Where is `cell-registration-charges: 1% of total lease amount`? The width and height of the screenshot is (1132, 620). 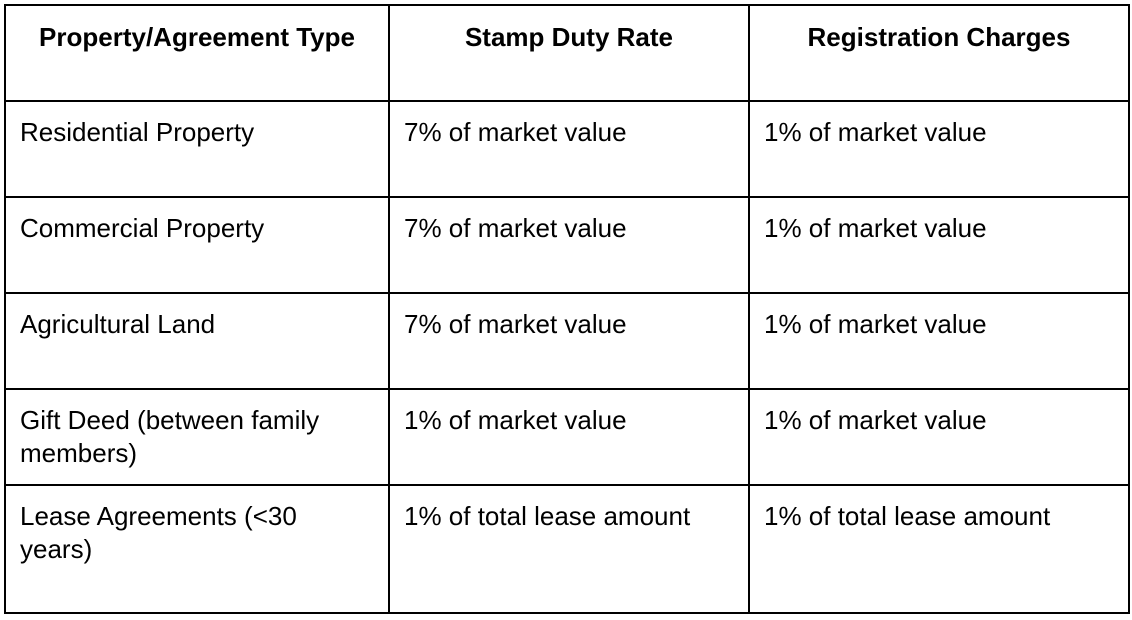 cell-registration-charges: 1% of total lease amount is located at coordinates (939, 549).